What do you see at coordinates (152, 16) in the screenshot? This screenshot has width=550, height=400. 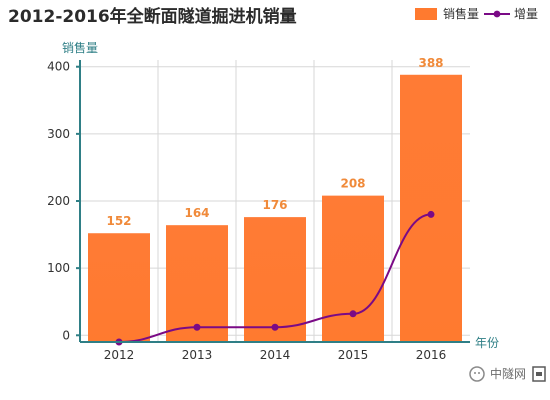 I see `chart-title: 2012-2016年全断面隧道掘进机销量` at bounding box center [152, 16].